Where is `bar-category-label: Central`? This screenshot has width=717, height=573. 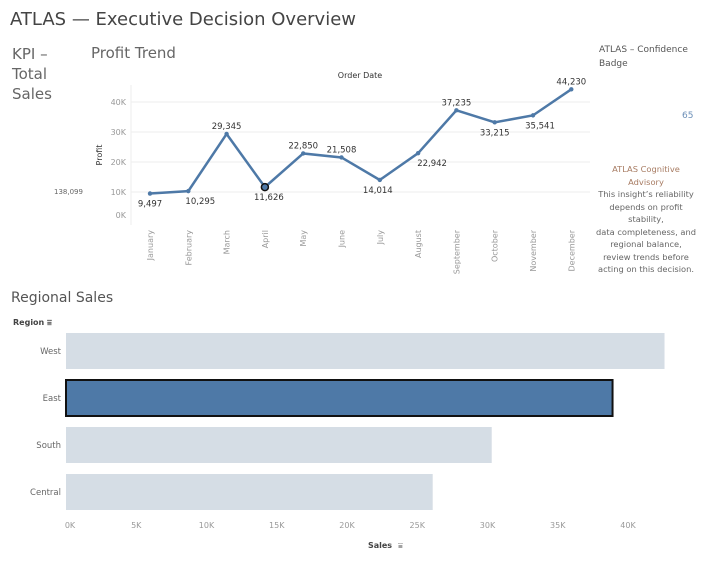
bar-category-label: Central is located at coordinates (45, 493).